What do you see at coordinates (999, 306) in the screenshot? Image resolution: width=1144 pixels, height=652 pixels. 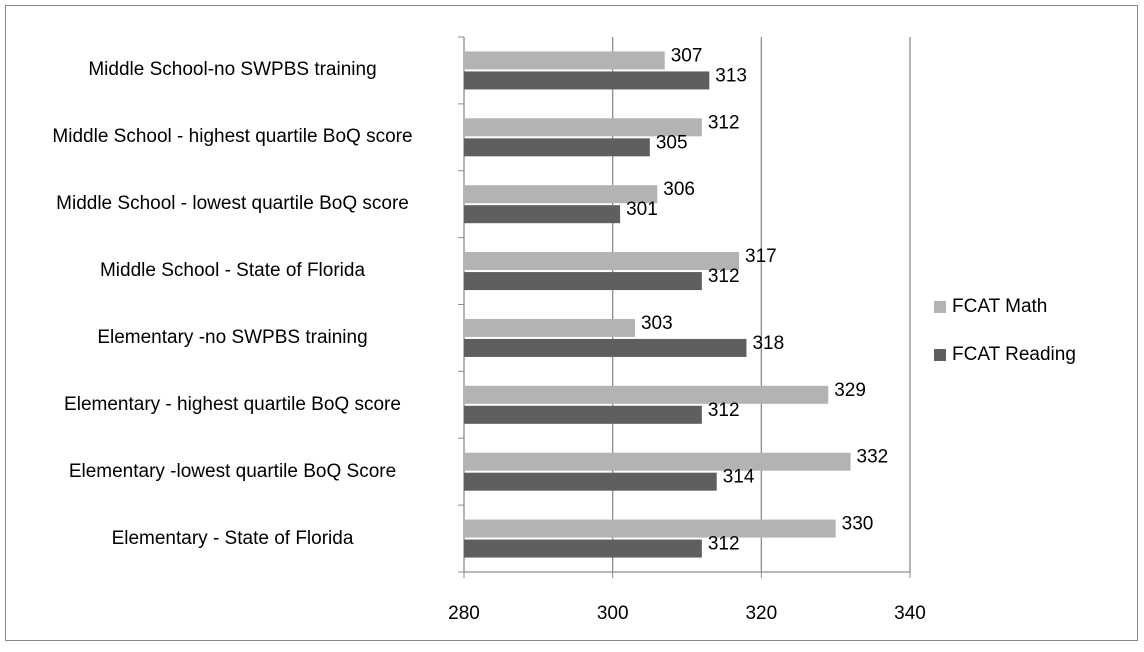 I see `legend-label: FCAT Math` at bounding box center [999, 306].